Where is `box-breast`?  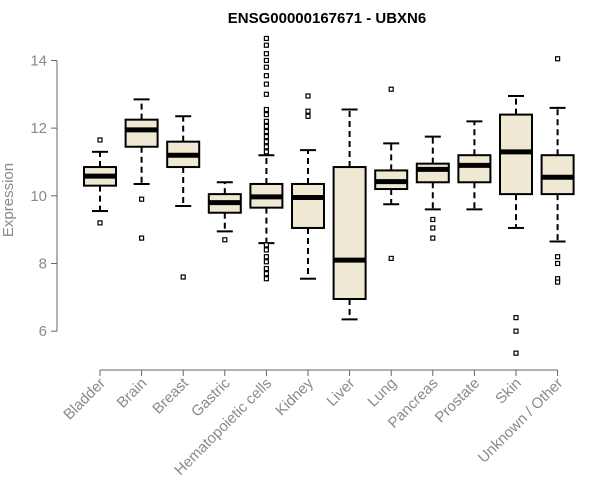
box-breast is located at coordinates (183, 197).